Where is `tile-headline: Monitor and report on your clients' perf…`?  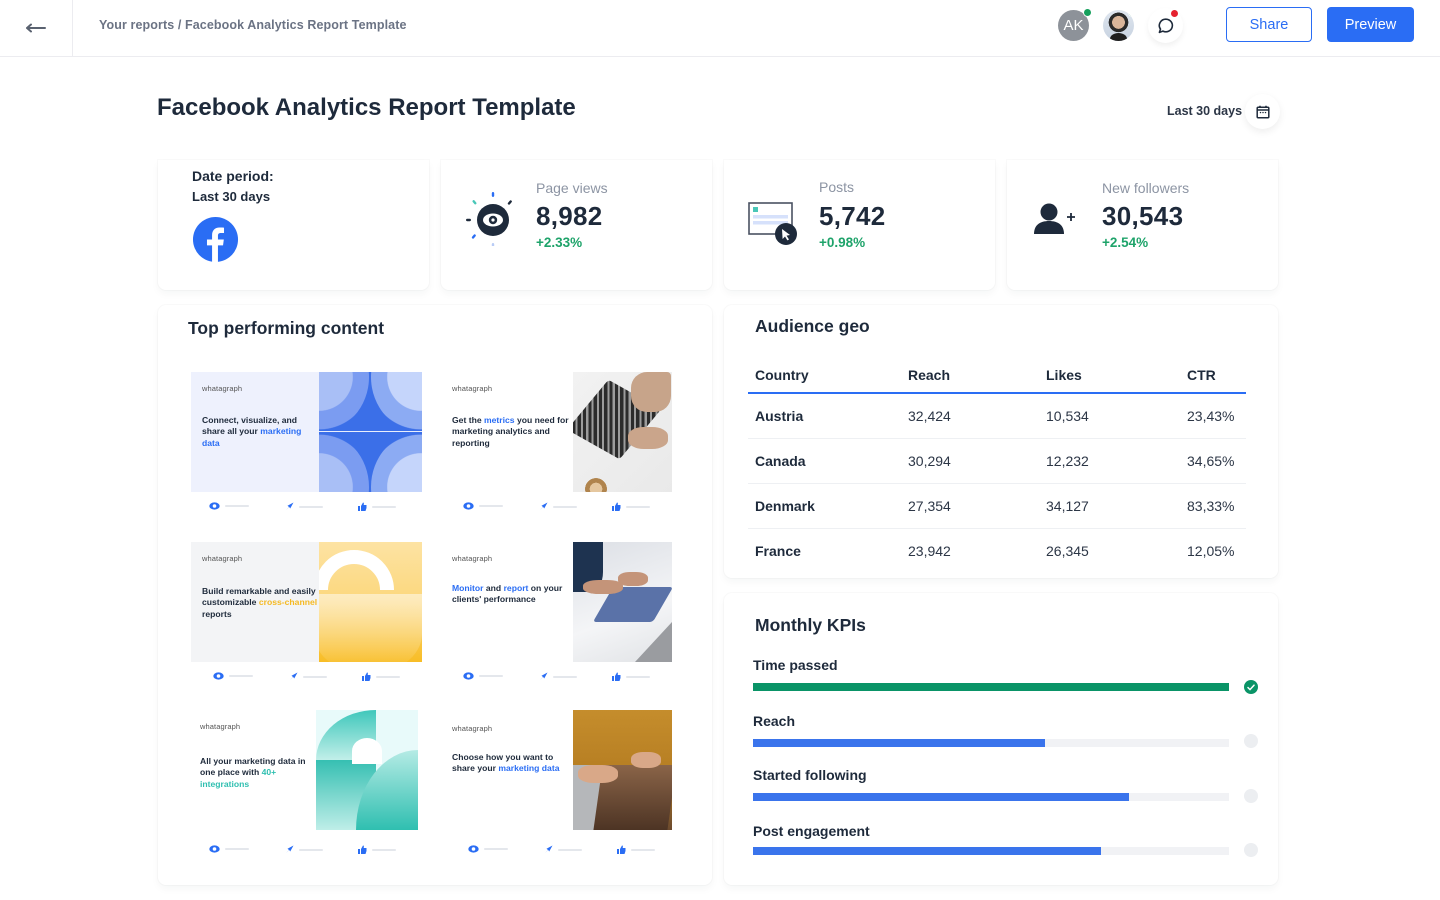
tile-headline: Monitor and report on your clients' perf… is located at coordinates (507, 594).